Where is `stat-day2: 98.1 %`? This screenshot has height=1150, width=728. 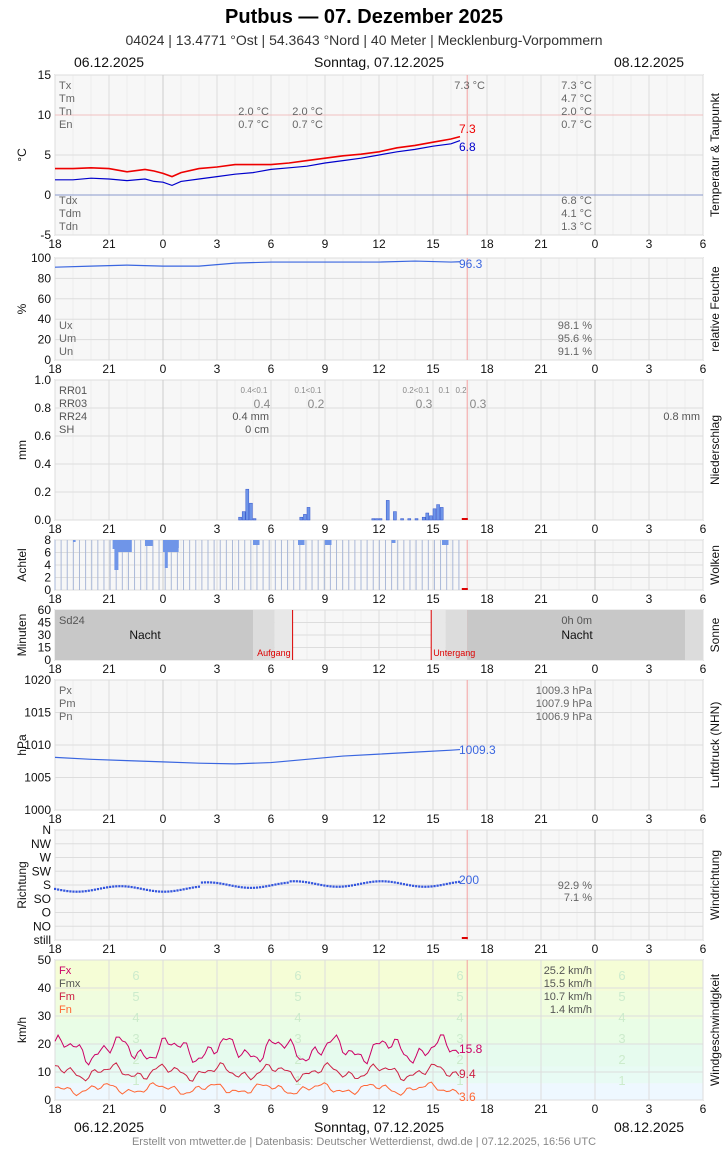 stat-day2: 98.1 % is located at coordinates (575, 326).